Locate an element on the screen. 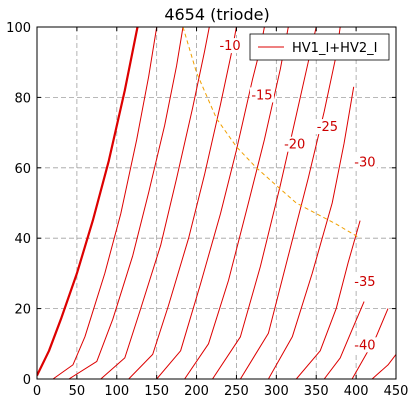  curve-label: -15 is located at coordinates (261, 95).